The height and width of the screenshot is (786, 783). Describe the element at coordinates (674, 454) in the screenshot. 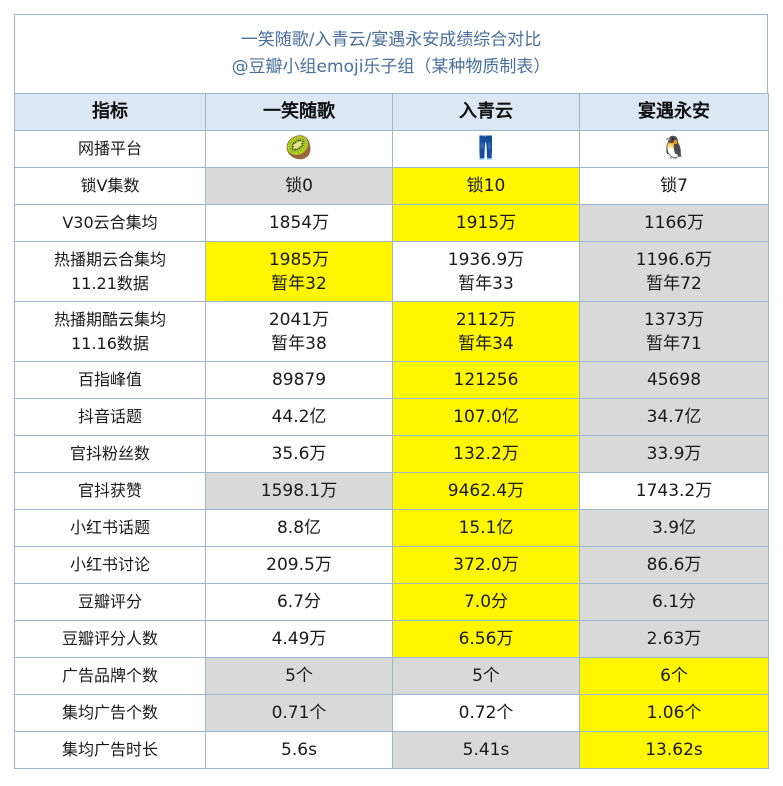

I see `value-cell-show-3: 33.9万` at that location.